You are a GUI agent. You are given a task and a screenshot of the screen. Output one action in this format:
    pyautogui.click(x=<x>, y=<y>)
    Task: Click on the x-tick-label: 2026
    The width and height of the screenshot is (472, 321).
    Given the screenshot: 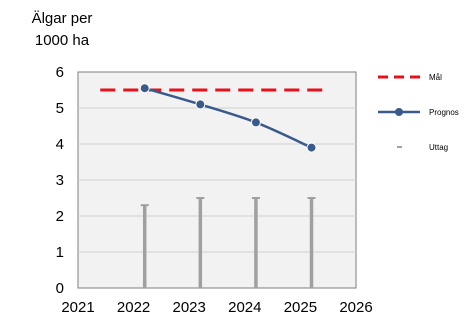 What is the action you would take?
    pyautogui.click(x=355, y=307)
    